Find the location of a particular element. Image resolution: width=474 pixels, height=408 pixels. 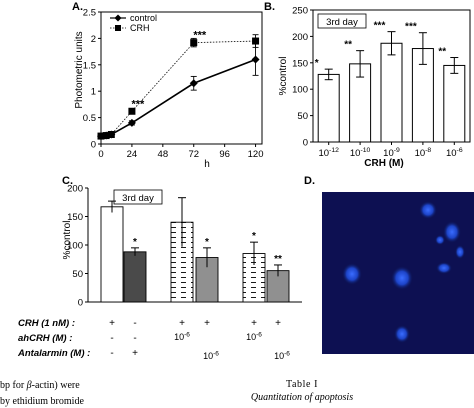

x-tick-label: 0 is located at coordinates (100, 154).